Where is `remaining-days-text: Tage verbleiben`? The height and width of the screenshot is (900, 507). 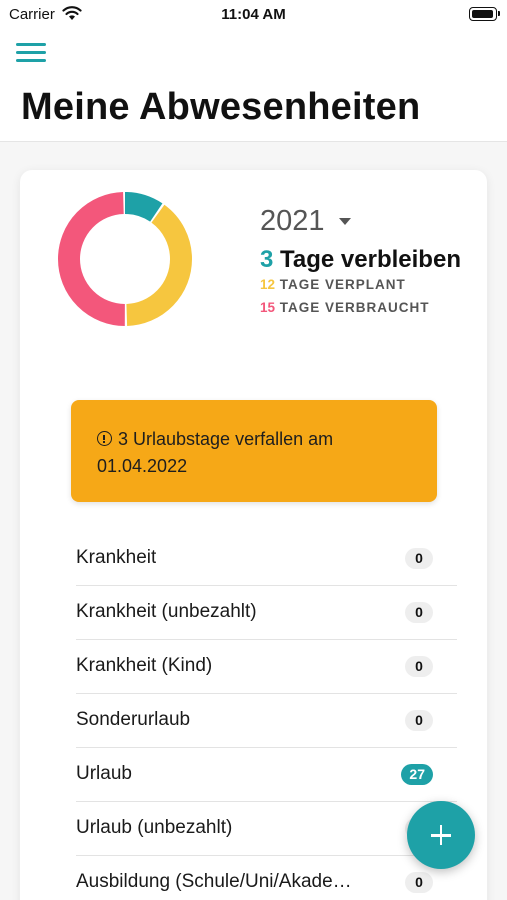 remaining-days-text: Tage verbleiben is located at coordinates (367, 259).